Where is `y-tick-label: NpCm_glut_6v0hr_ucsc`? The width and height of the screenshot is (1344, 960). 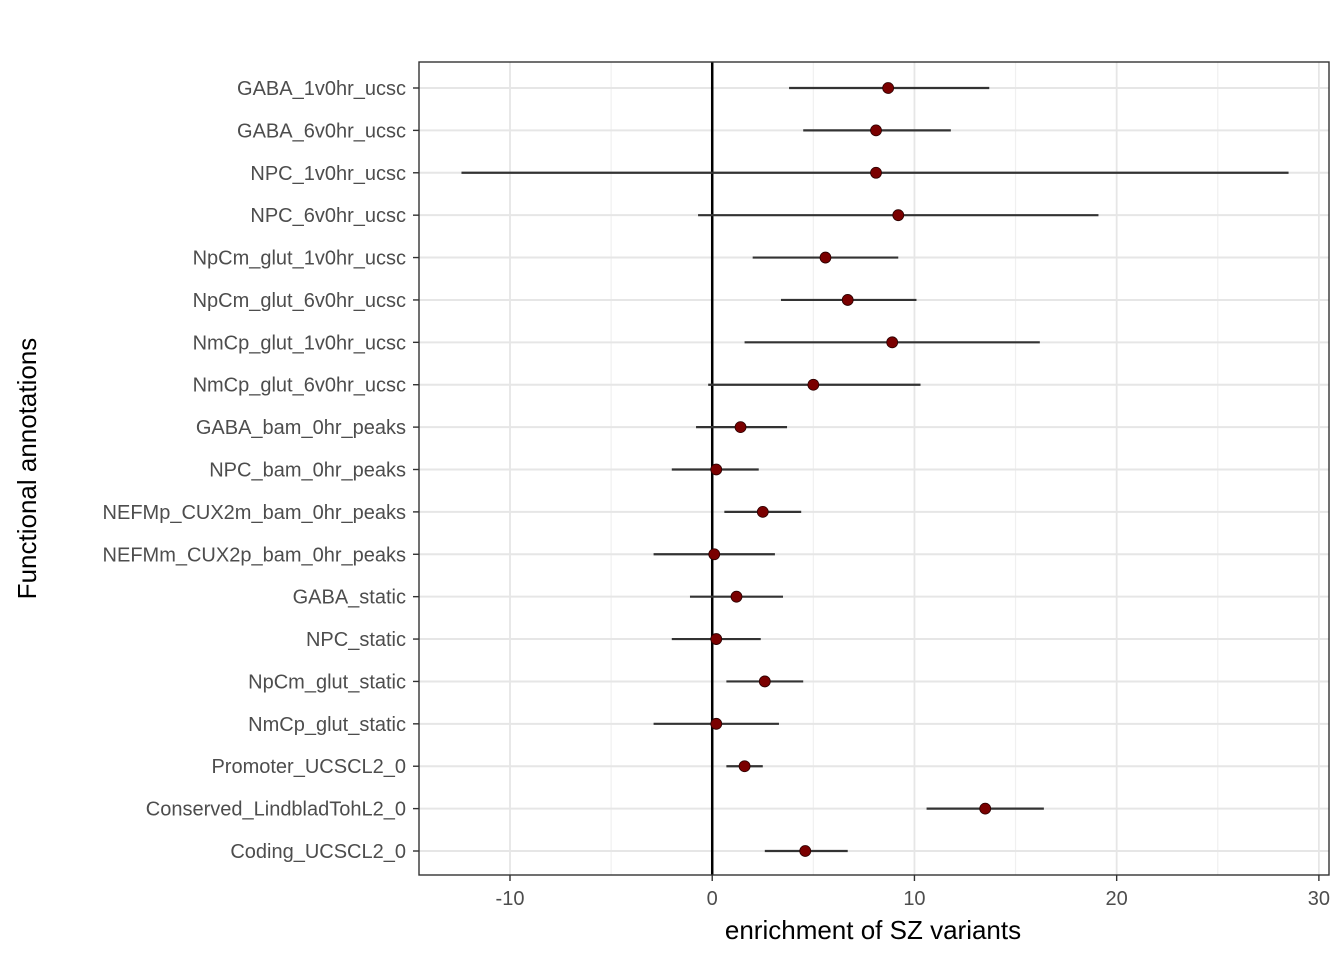
y-tick-label: NpCm_glut_6v0hr_ucsc is located at coordinates (299, 301).